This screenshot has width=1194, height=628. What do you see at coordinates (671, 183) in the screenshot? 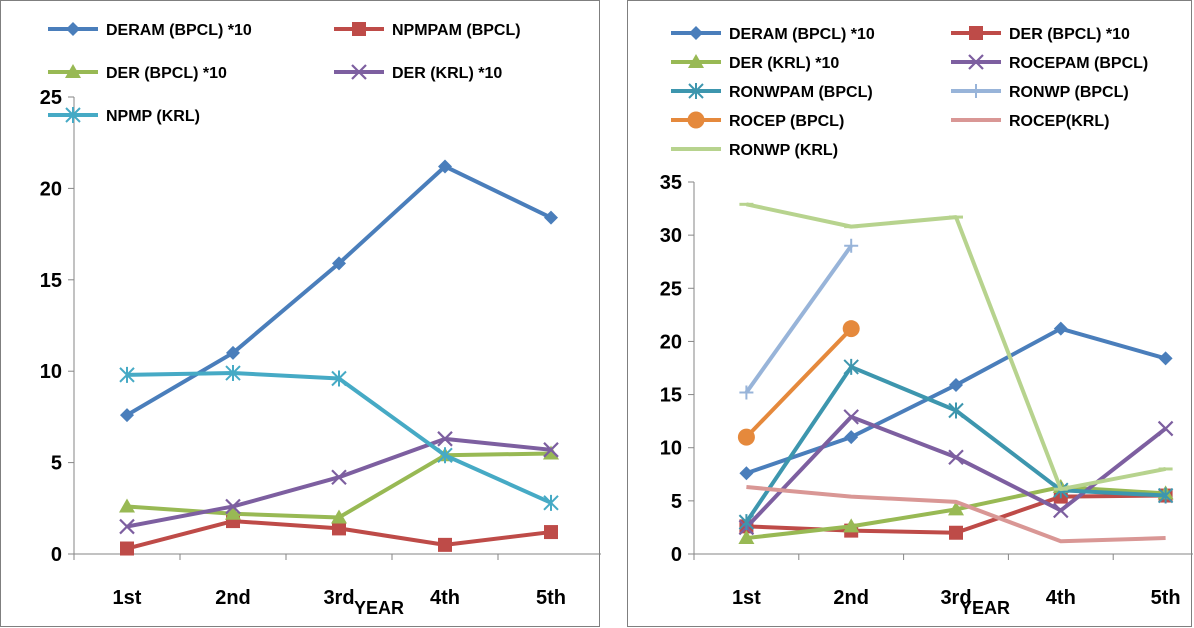
I see `y-tick-label: 35` at bounding box center [671, 183].